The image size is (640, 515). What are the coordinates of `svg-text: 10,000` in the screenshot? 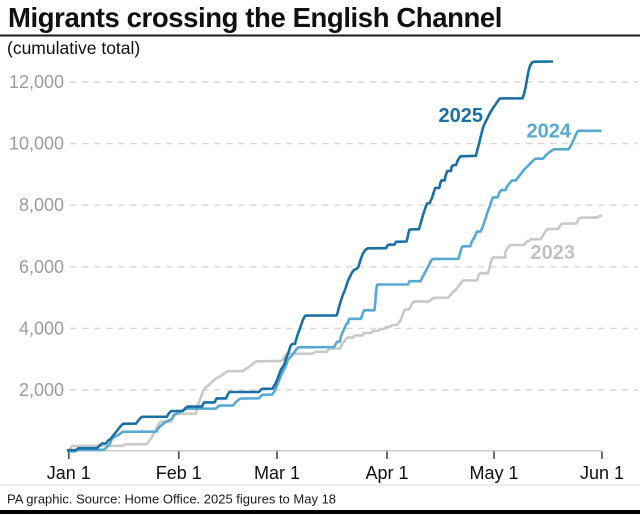 It's located at (36, 144).